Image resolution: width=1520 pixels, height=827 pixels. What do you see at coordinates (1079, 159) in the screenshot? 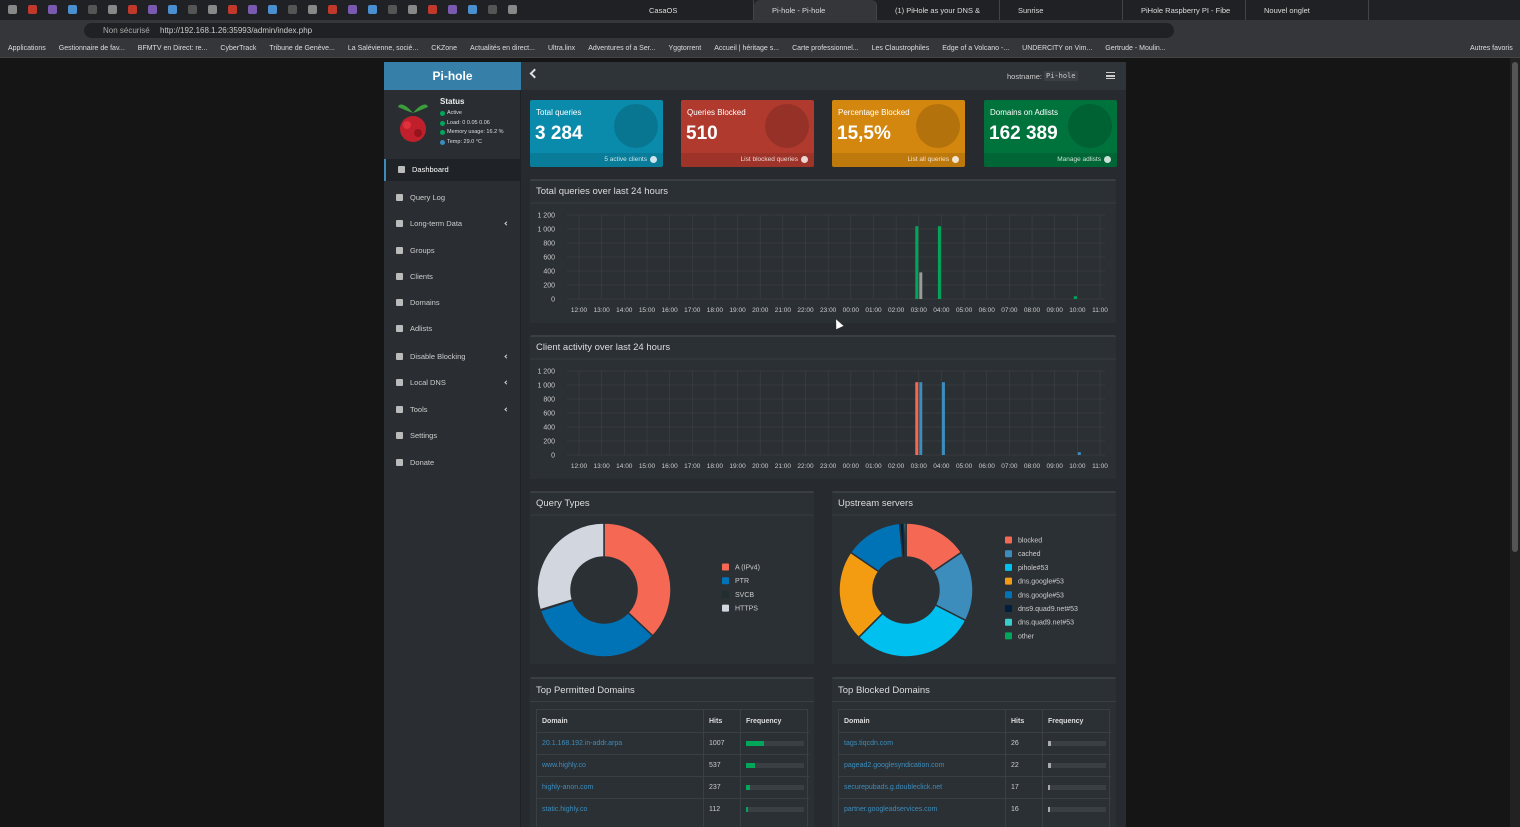
I see `stat-footer: Manage adlists` at bounding box center [1079, 159].